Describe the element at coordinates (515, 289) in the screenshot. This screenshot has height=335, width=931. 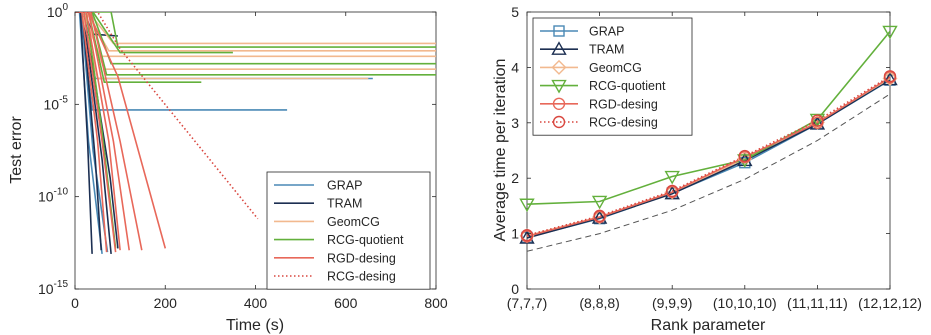
I see `y-tick-label: 0` at that location.